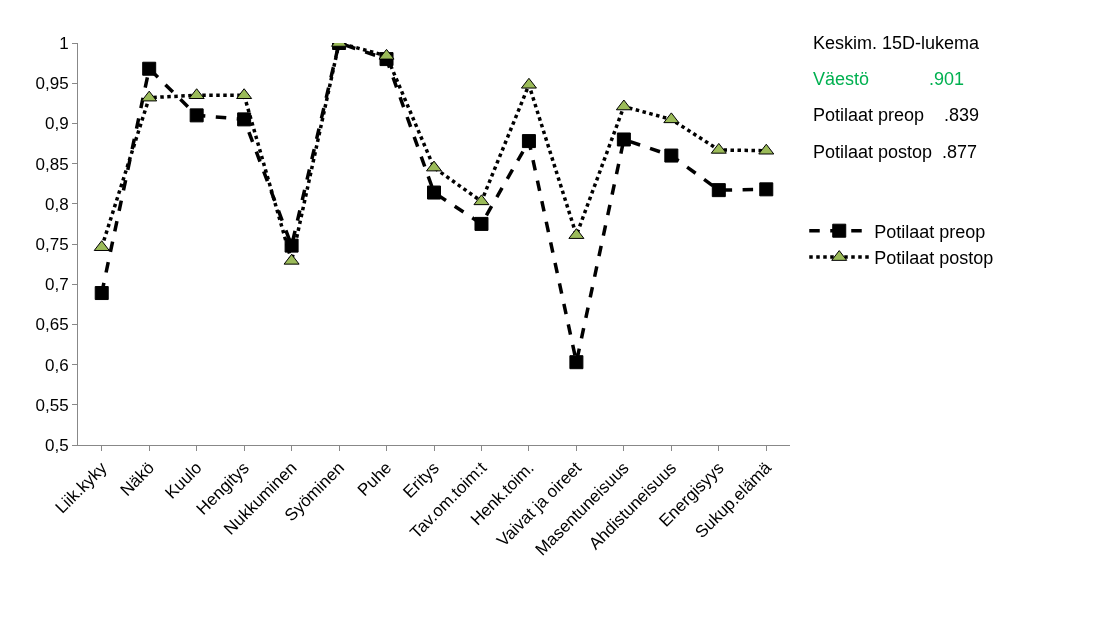 The image size is (1093, 622). What do you see at coordinates (52, 164) in the screenshot?
I see `y-tick-label: 0,85` at bounding box center [52, 164].